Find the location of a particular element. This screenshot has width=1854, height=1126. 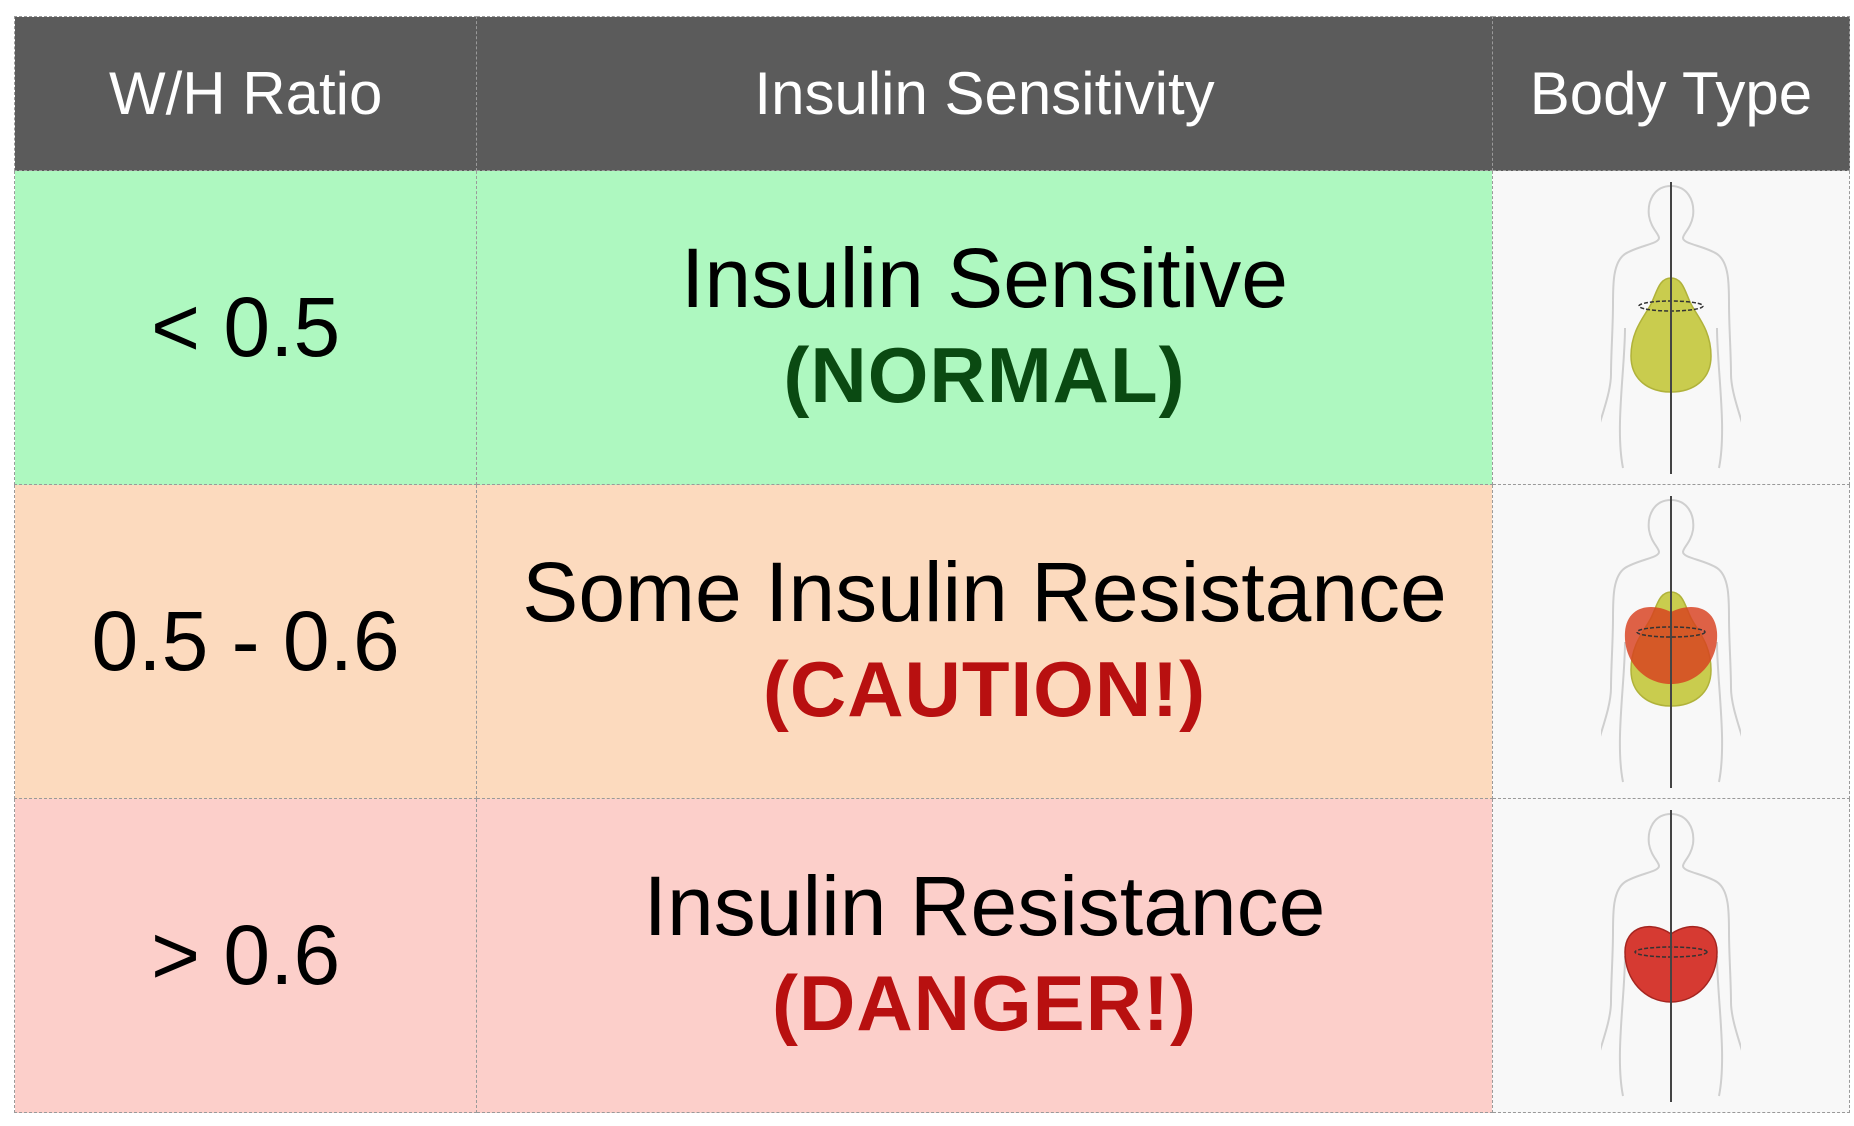

status-badge: (NORMAL) is located at coordinates (984, 375).